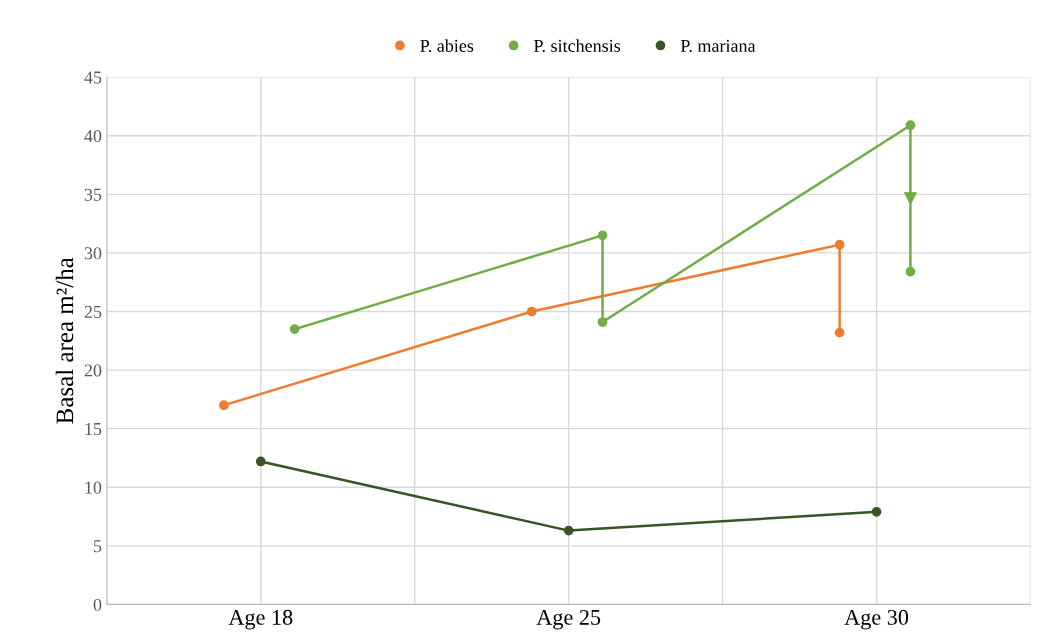 The width and height of the screenshot is (1058, 643). I want to click on y-tick-label: 20, so click(93, 370).